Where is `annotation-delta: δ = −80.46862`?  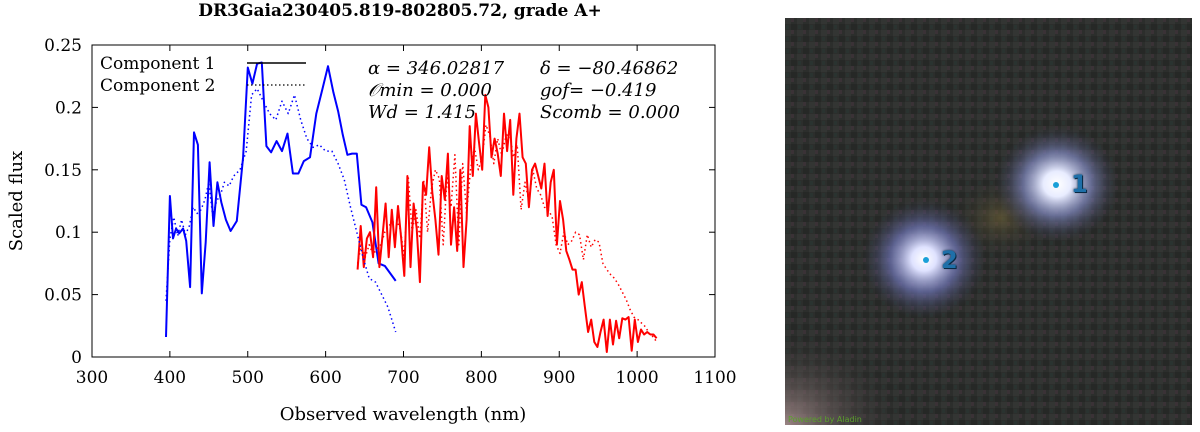
annotation-delta: δ = −80.46862 is located at coordinates (609, 68).